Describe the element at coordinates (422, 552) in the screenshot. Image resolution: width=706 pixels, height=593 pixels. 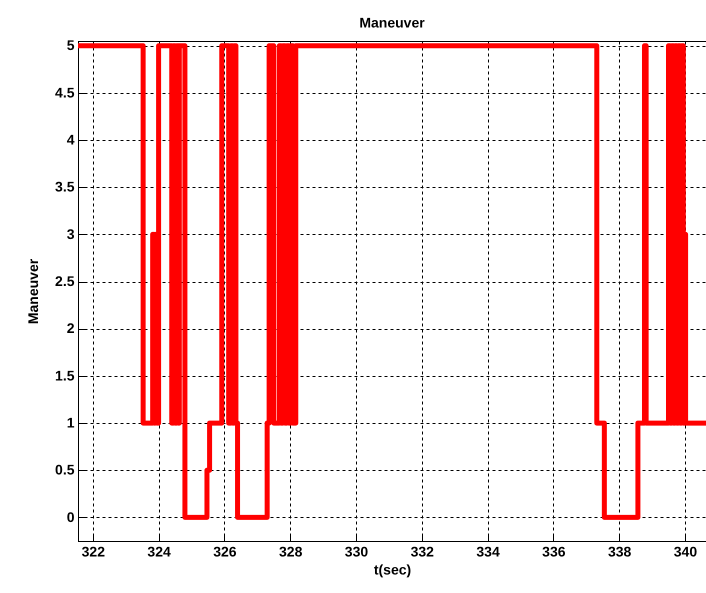
I see `x-tick-label: 332` at that location.